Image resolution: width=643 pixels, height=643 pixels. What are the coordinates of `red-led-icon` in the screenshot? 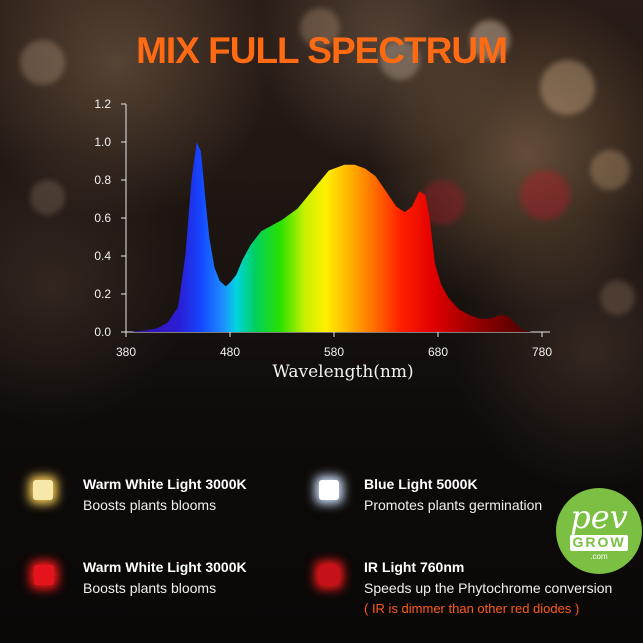 It's located at (44, 575).